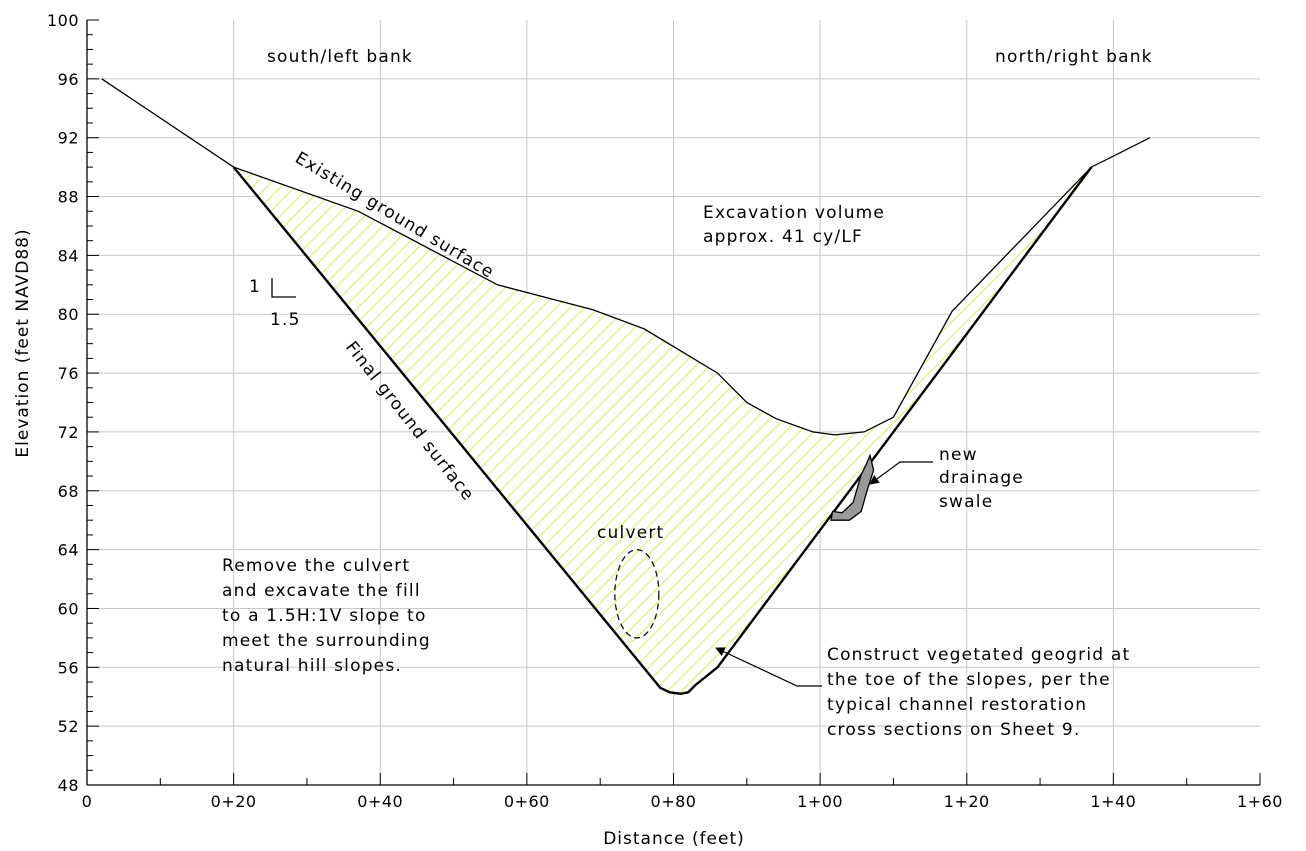  I want to click on slope-bracket, so click(283, 288).